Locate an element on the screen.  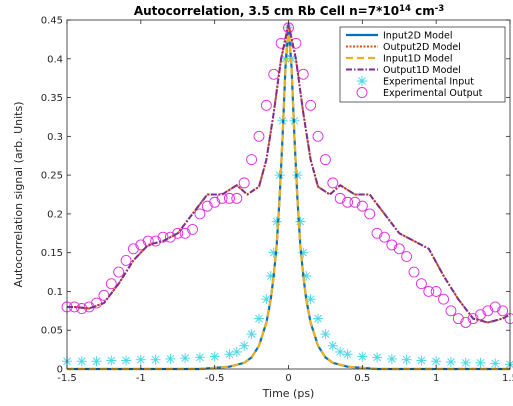
x-tick-label: 0 is located at coordinates (288, 378).